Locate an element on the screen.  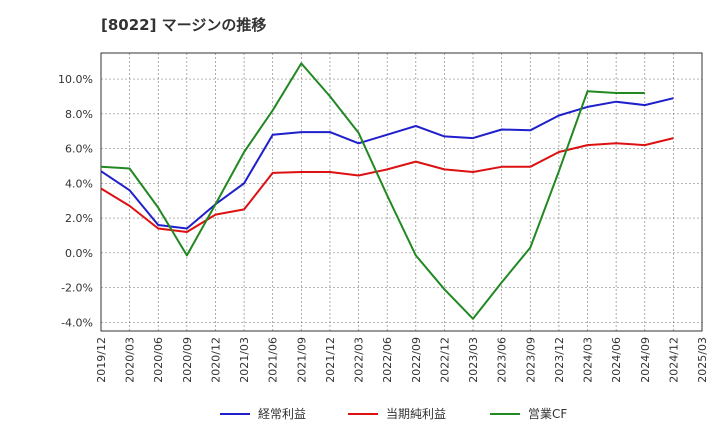
x-tick-label: 2021/12 is located at coordinates (330, 360).